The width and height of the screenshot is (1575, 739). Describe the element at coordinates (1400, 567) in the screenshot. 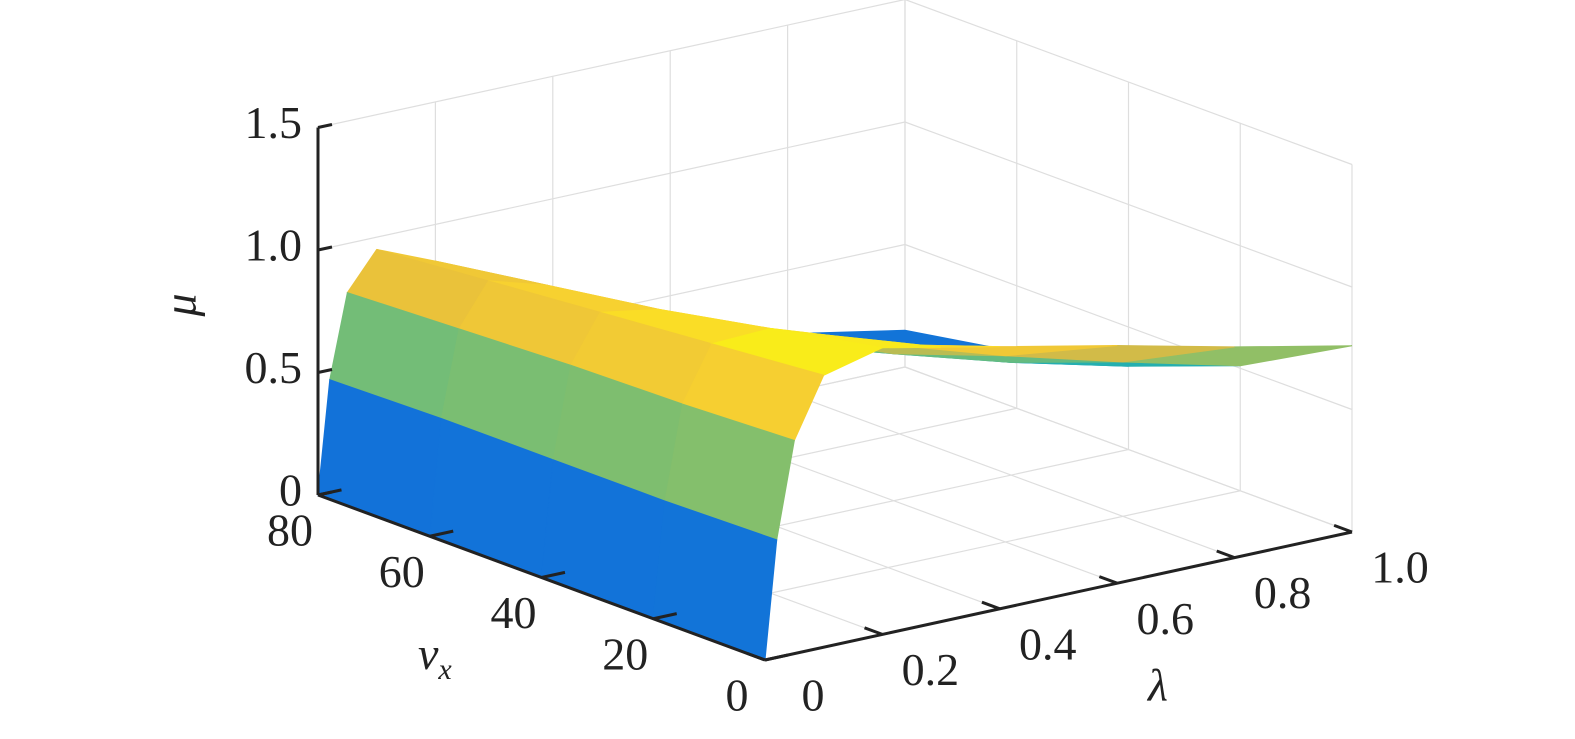

I see `x-tick-label: 1.0` at that location.